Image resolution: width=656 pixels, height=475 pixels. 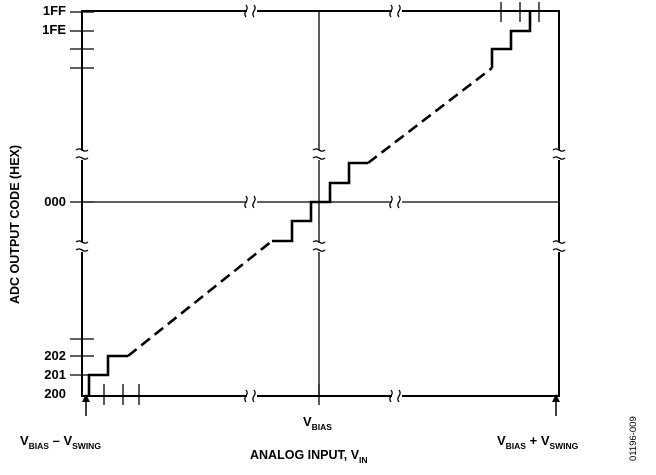 I want to click on x-left-op: –, so click(x=56, y=440).